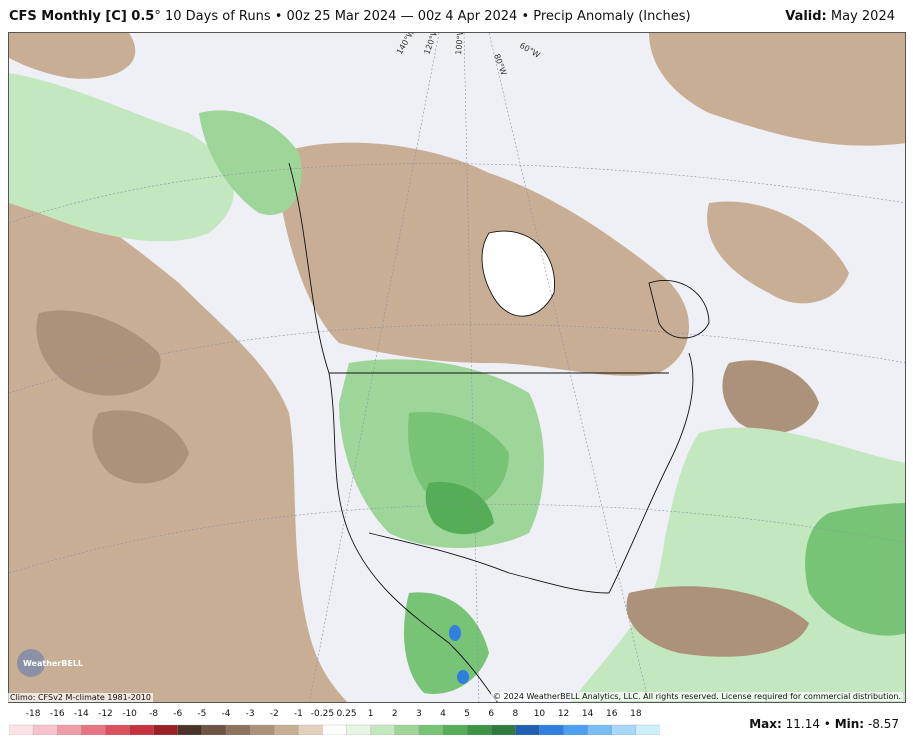  I want to click on colorbar-tick-label: 8, so click(515, 714).